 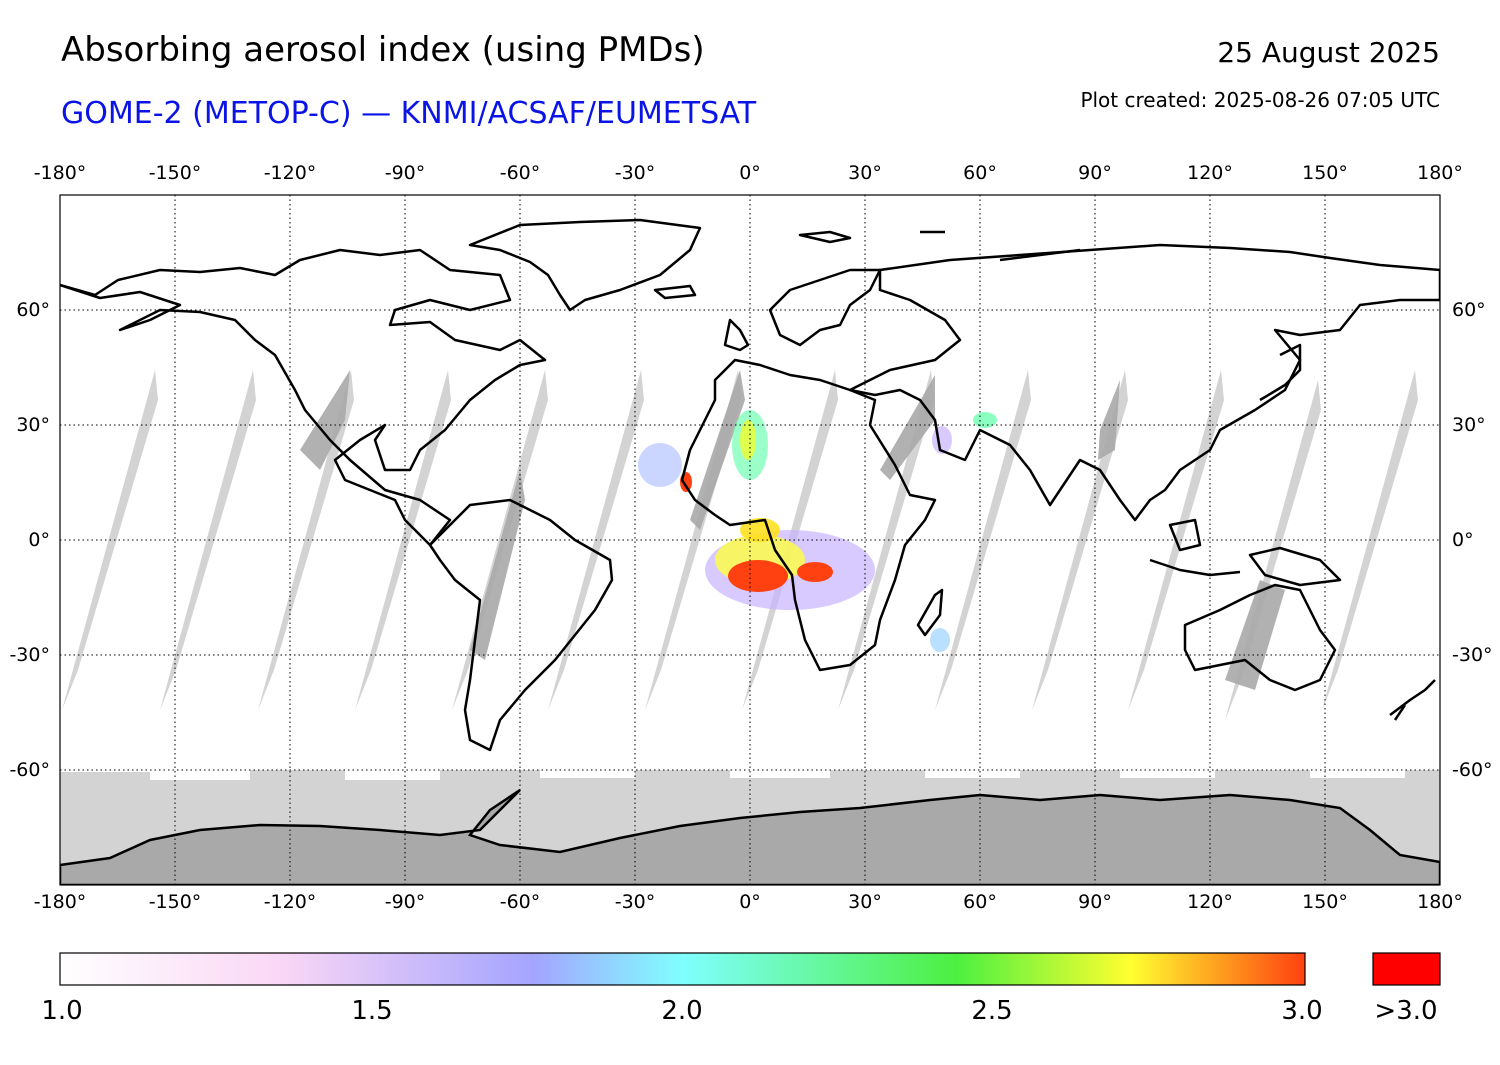 What do you see at coordinates (405, 173) in the screenshot?
I see `lon-tick-top: -90°` at bounding box center [405, 173].